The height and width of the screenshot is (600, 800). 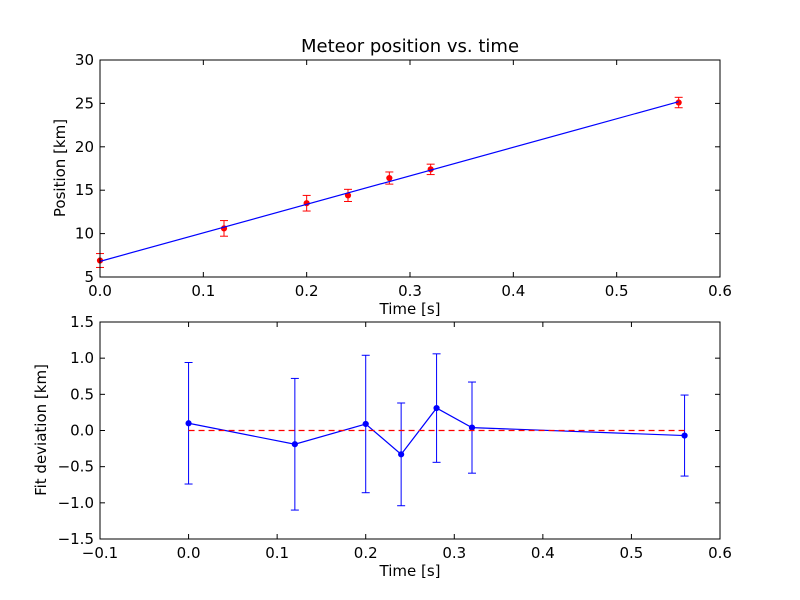 What do you see at coordinates (410, 291) in the screenshot?
I see `position-xtick-label: 0.3` at bounding box center [410, 291].